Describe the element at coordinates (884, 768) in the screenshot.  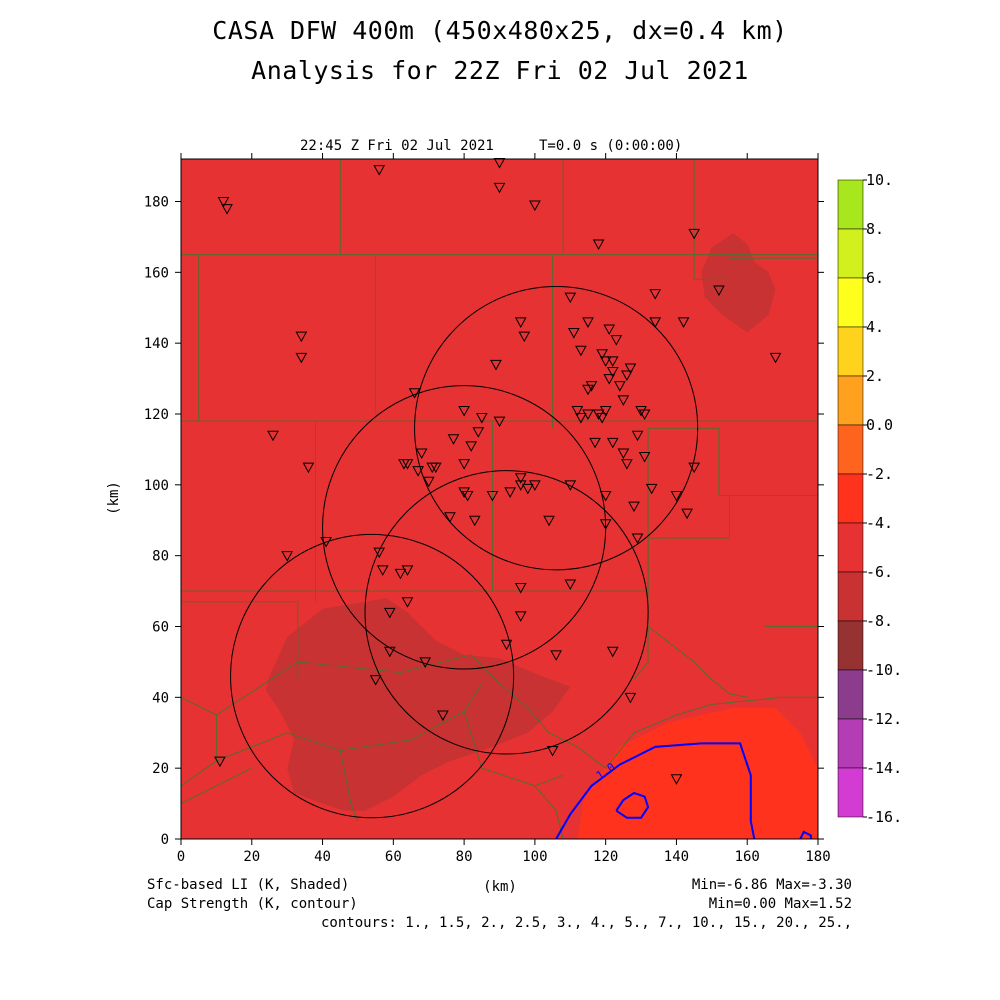
I see `colorbar-label: -14.` at that location.